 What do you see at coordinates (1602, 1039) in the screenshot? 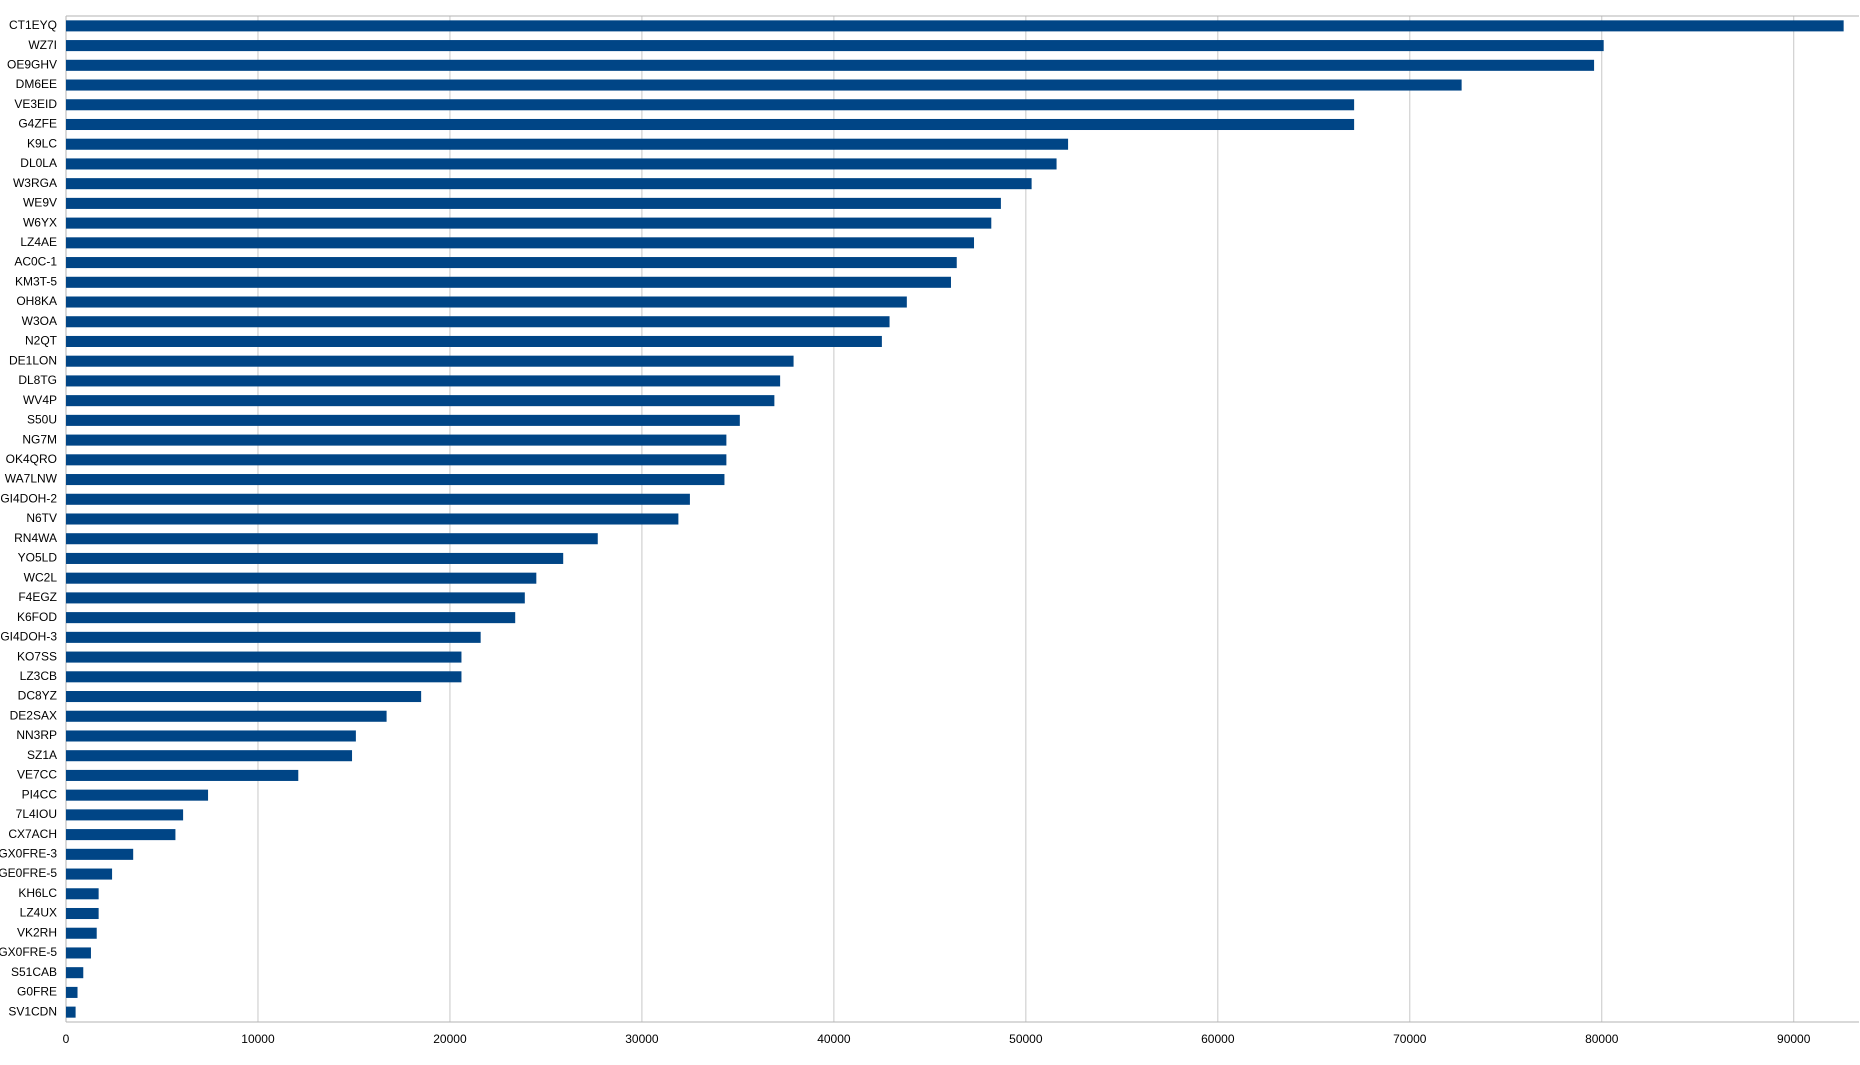
I see `x-tick-label: 80000` at bounding box center [1602, 1039].